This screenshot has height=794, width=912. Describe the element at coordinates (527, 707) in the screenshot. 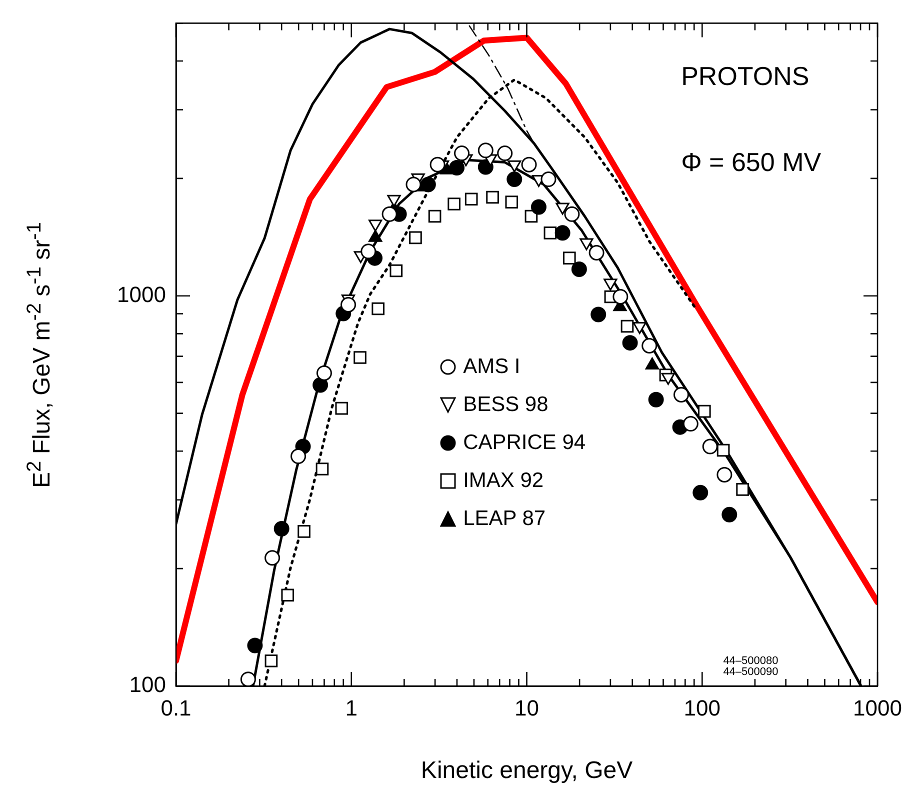

I see `x-tick-label: 10` at that location.